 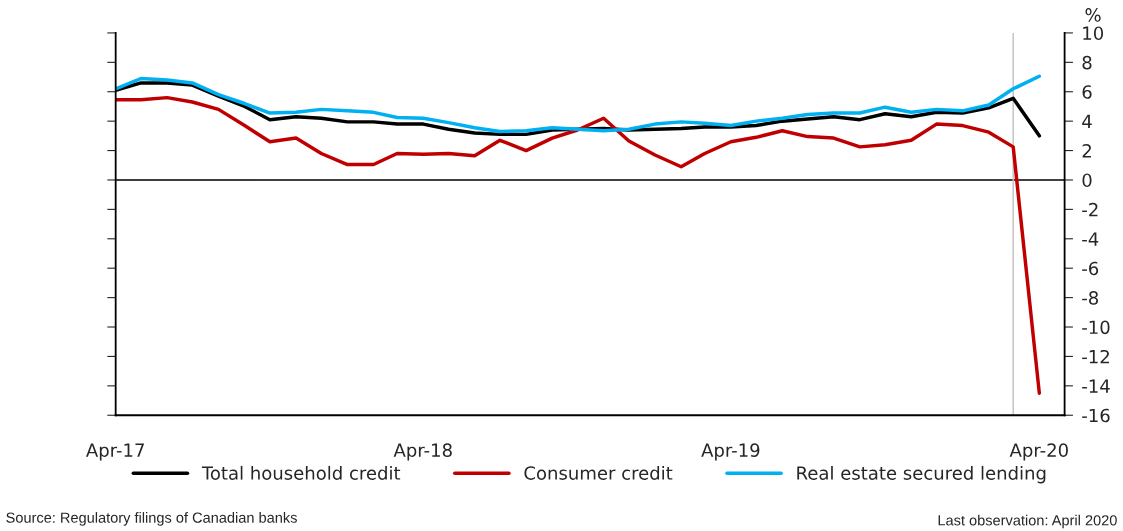 What do you see at coordinates (1096, 327) in the screenshot?
I see `y-tick-label: -10` at bounding box center [1096, 327].